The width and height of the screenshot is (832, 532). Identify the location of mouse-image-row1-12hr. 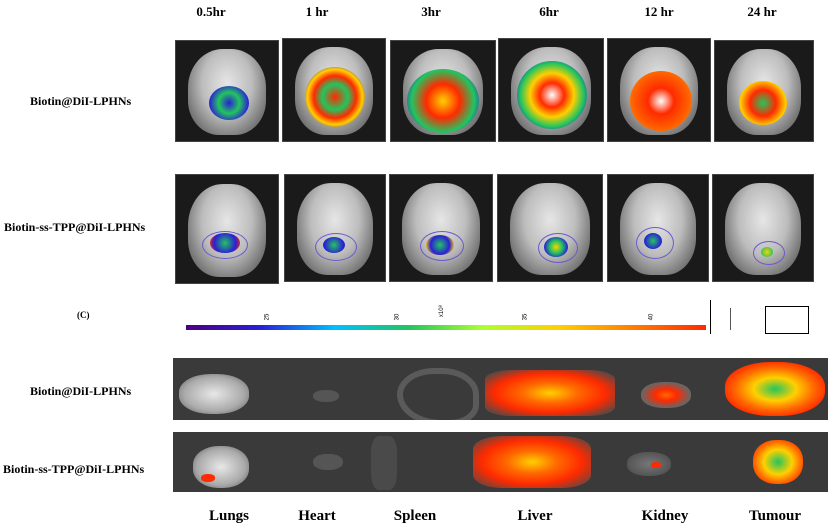
(659, 90).